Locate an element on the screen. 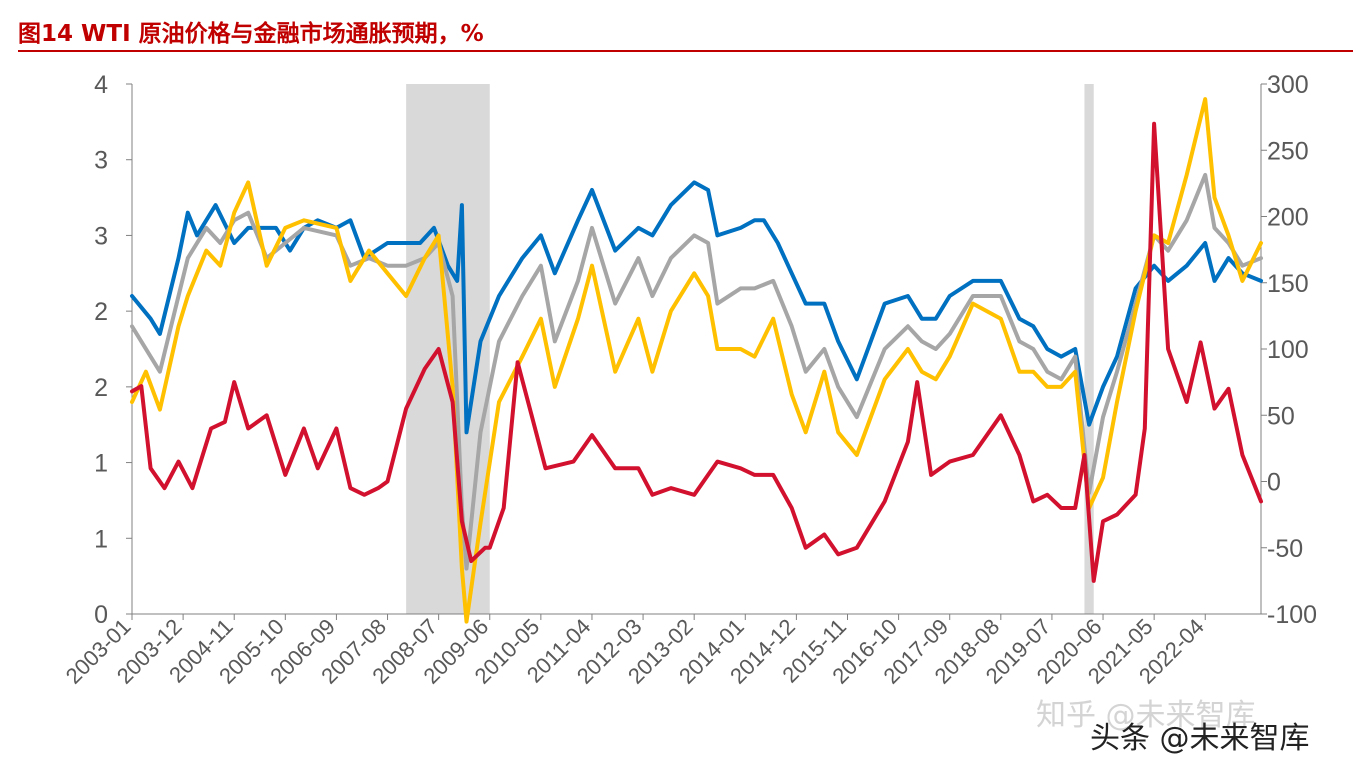 The height and width of the screenshot is (772, 1363). right-tick-label: -100 is located at coordinates (1292, 615).